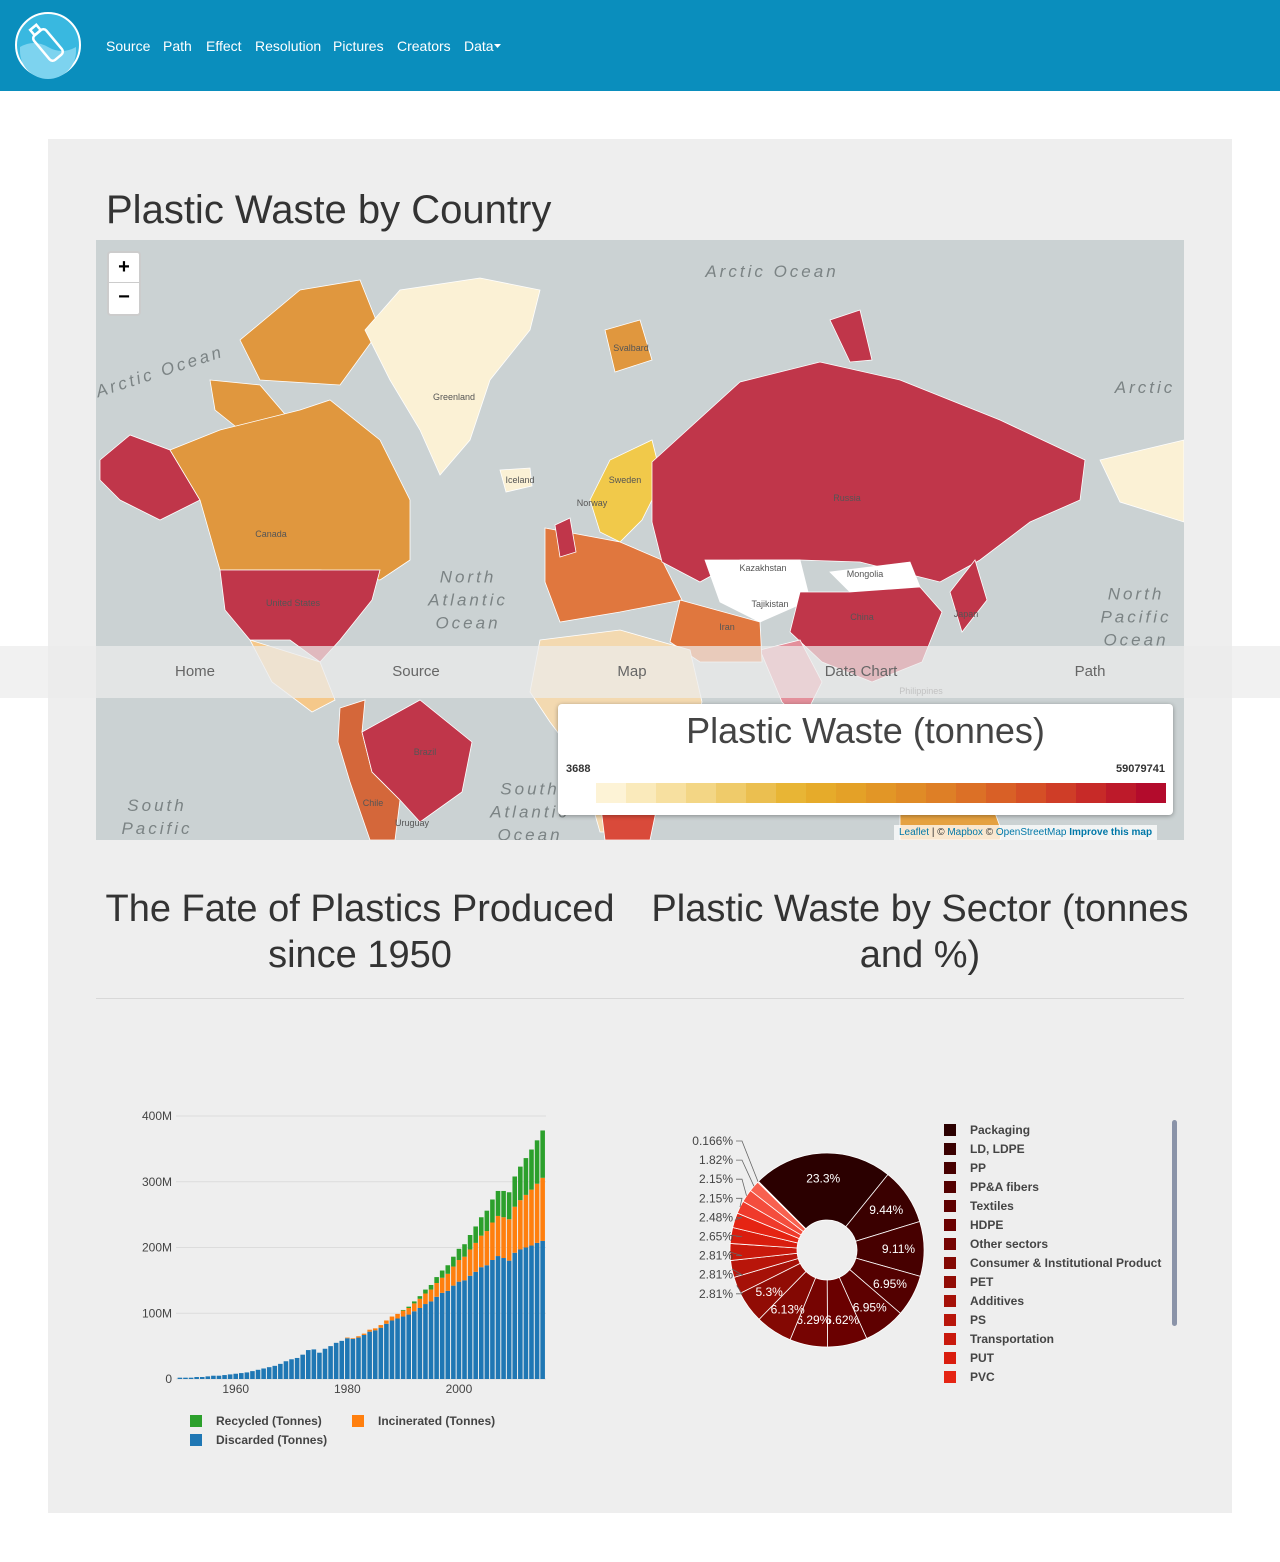  Describe the element at coordinates (288, 46) in the screenshot. I see `nav-link: Resolution` at that location.